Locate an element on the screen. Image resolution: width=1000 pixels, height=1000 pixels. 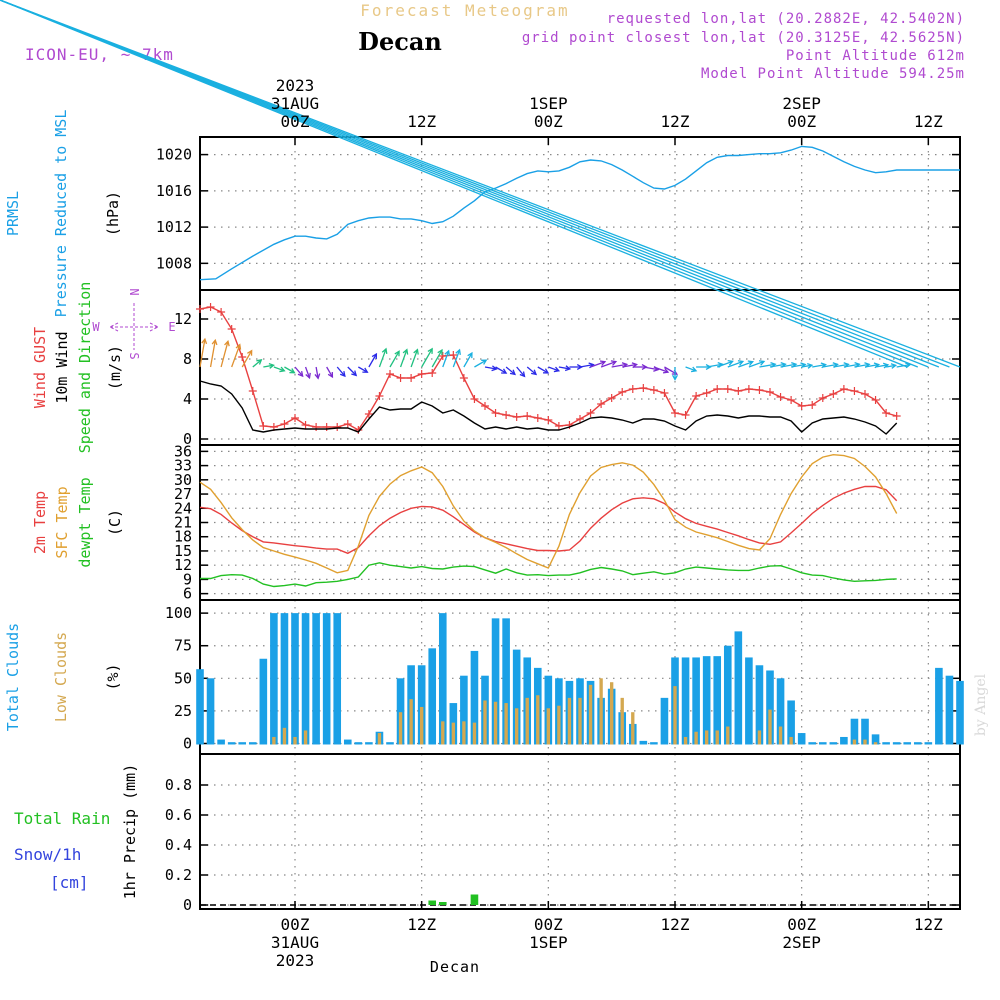
compass-w: W is located at coordinates (96, 327).